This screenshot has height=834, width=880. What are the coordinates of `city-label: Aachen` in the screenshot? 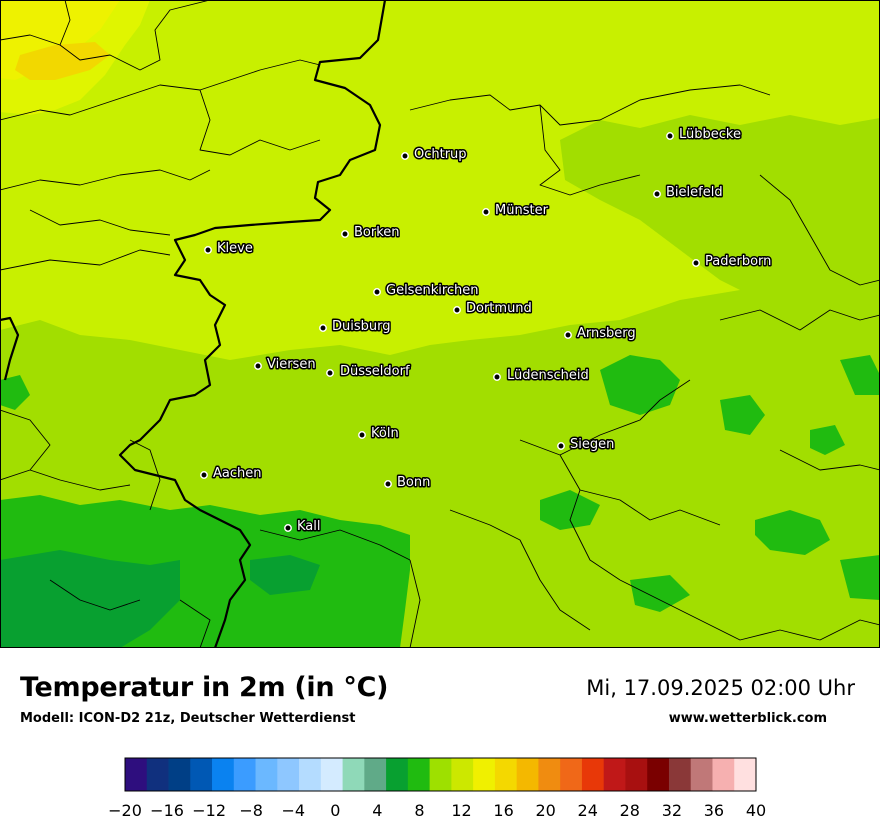 It's located at (237, 473).